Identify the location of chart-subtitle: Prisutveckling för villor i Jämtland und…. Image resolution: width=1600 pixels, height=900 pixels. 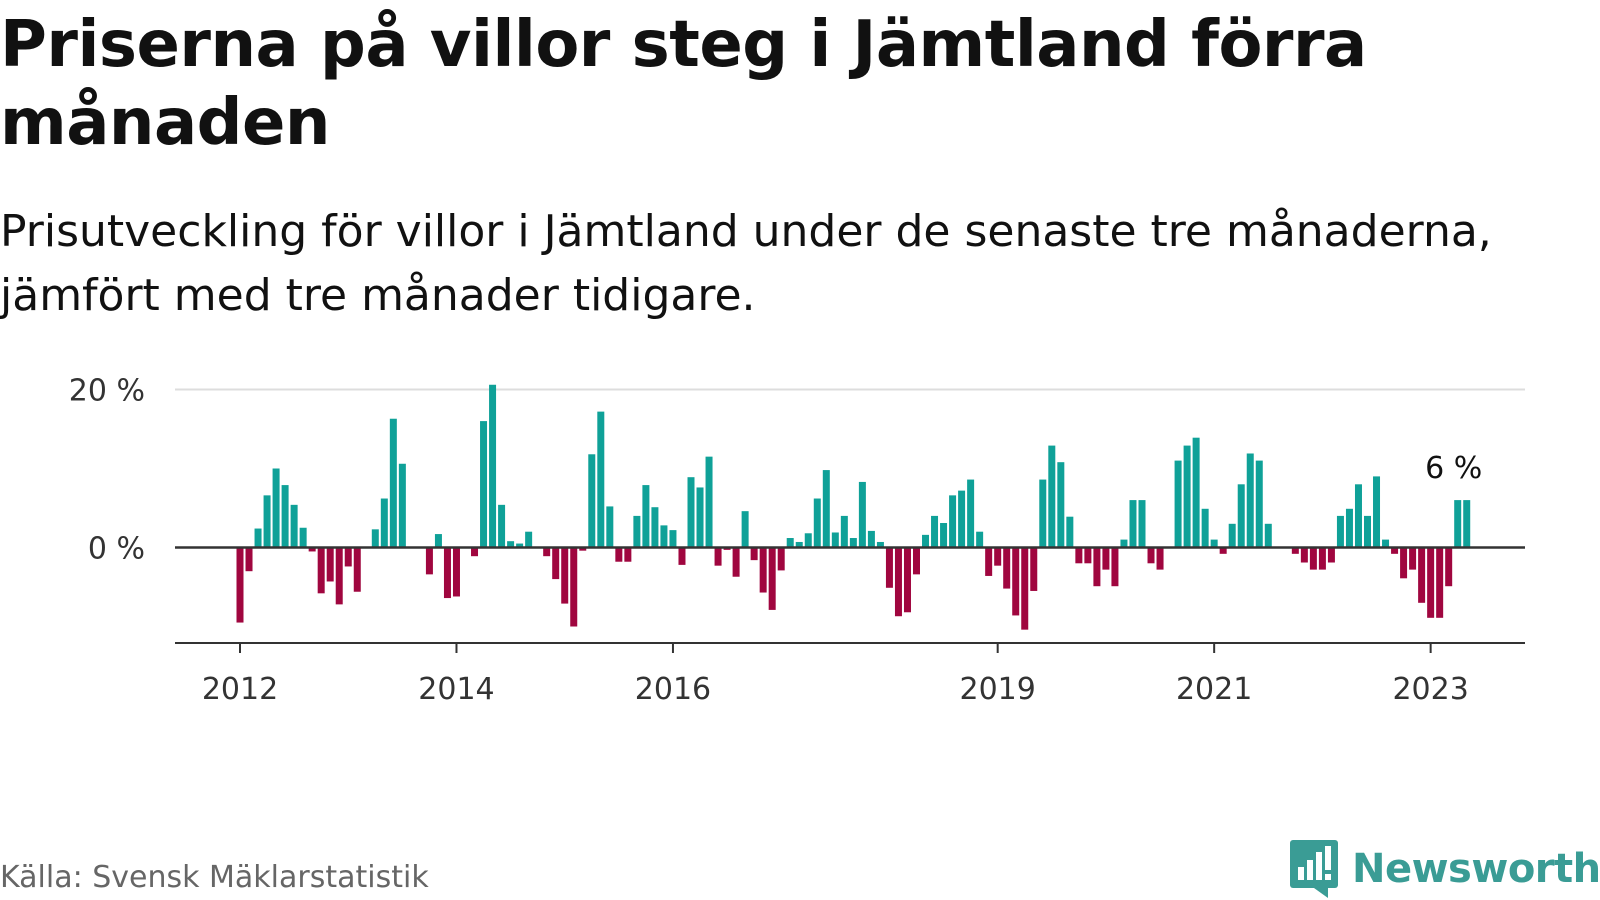
(746, 263).